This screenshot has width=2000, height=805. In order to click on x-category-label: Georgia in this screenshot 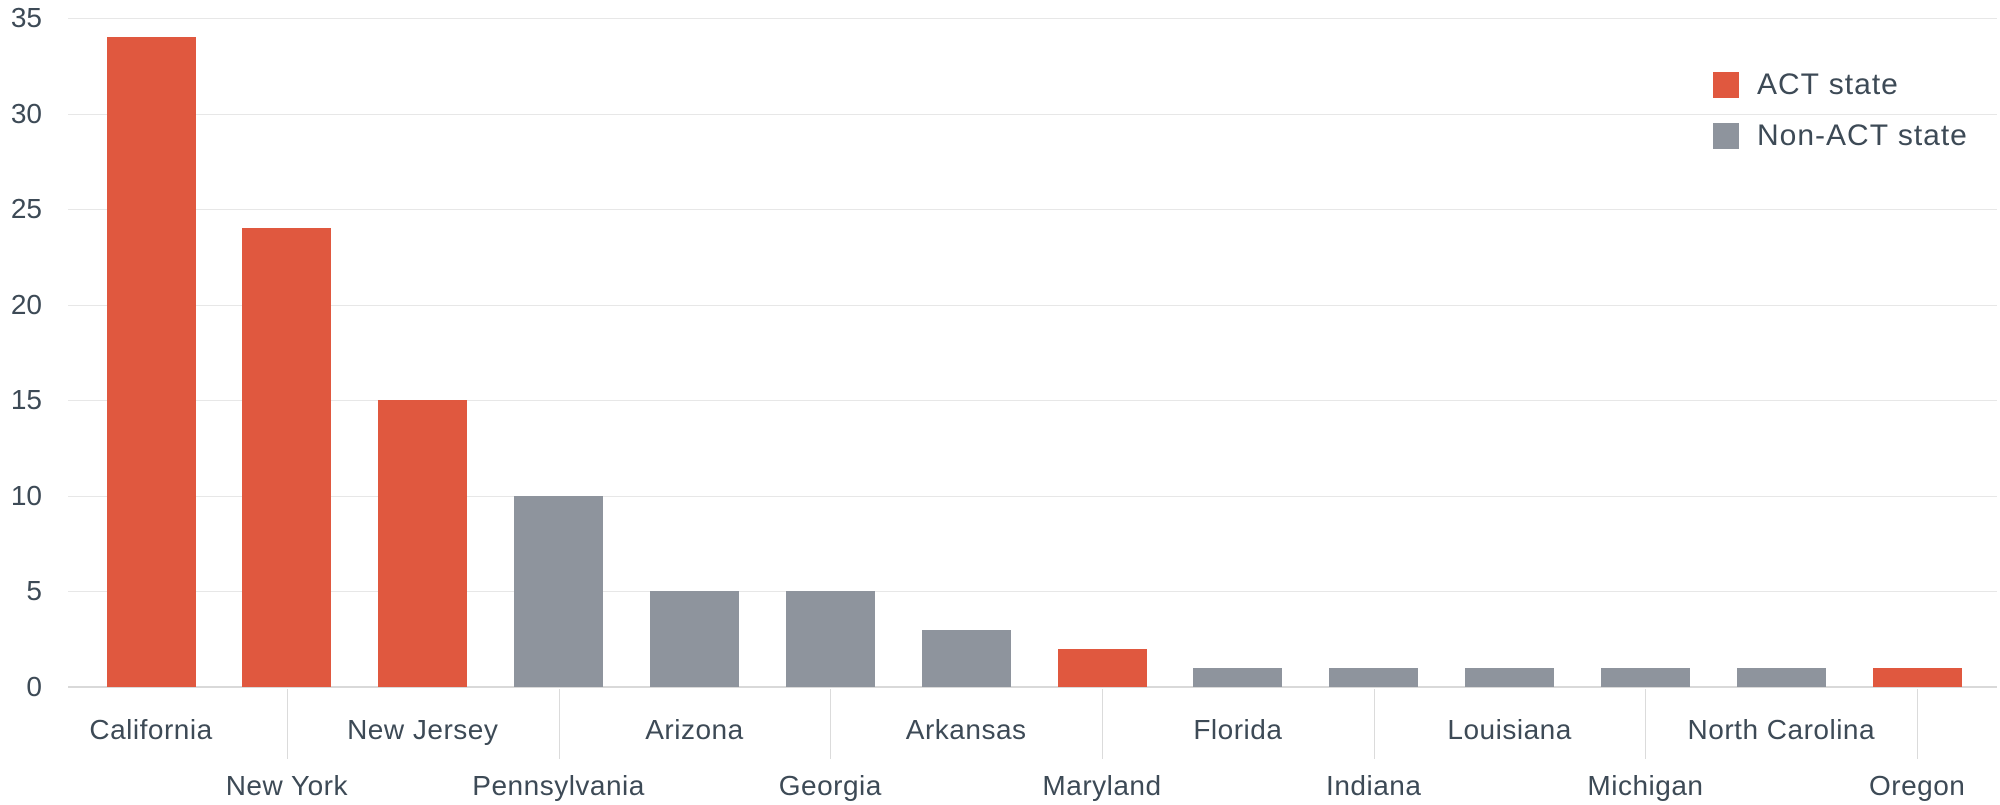, I will do `click(830, 785)`.